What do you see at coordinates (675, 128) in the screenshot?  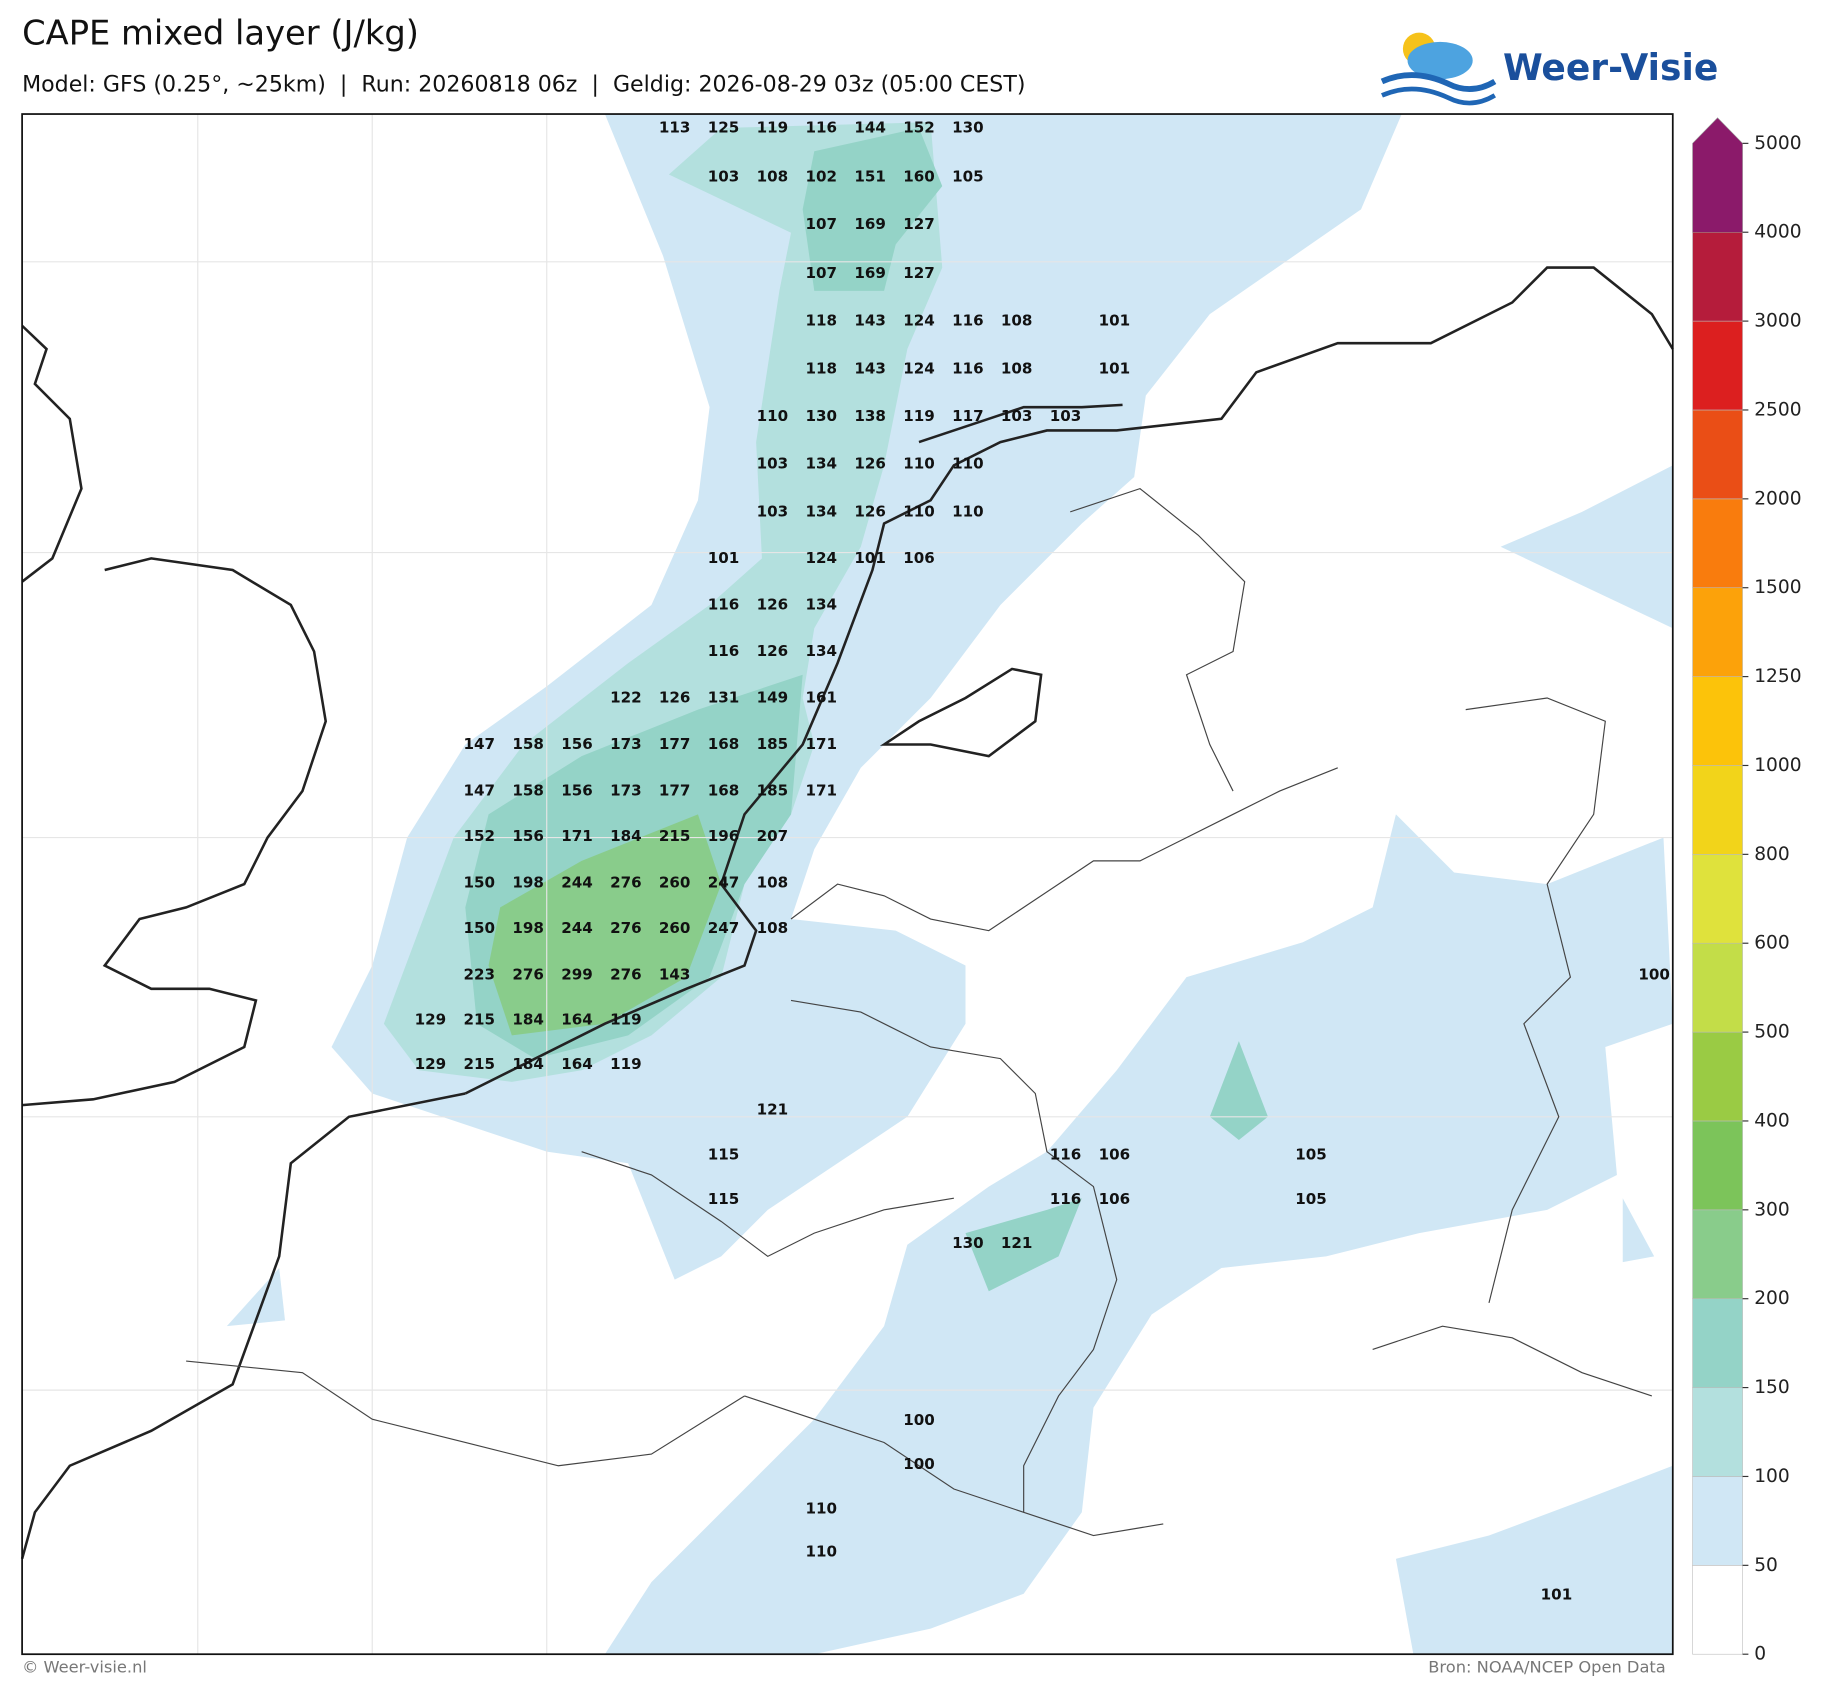 I see `cape-value: 113` at bounding box center [675, 128].